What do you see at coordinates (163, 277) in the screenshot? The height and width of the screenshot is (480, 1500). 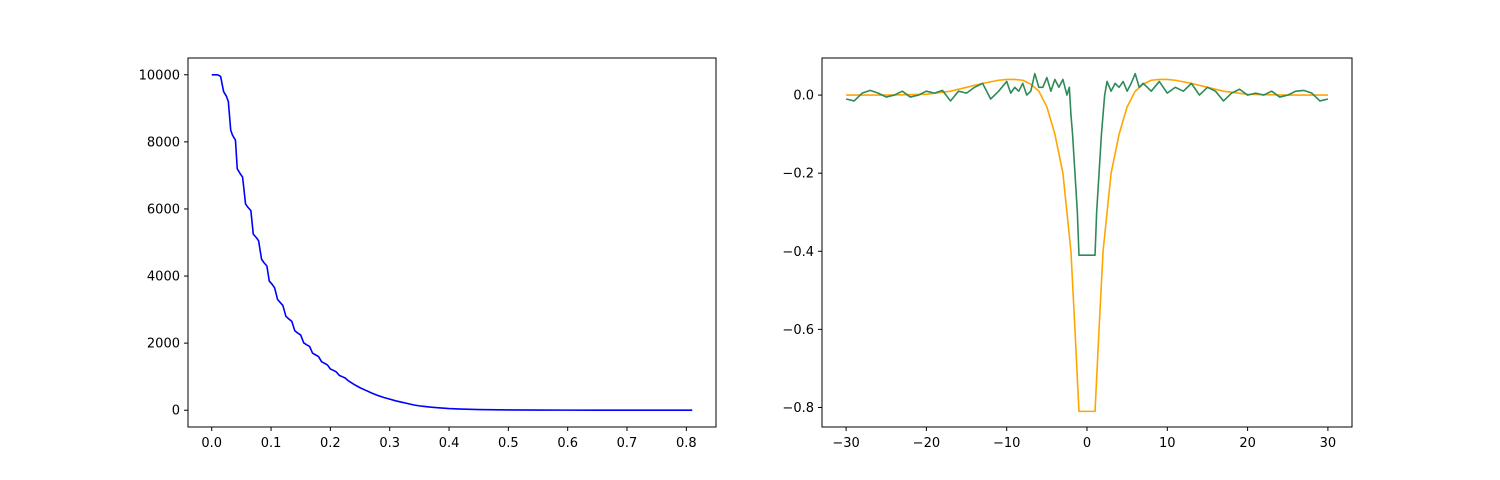 I see `chart-1-y-tick-label: 4000` at bounding box center [163, 277].